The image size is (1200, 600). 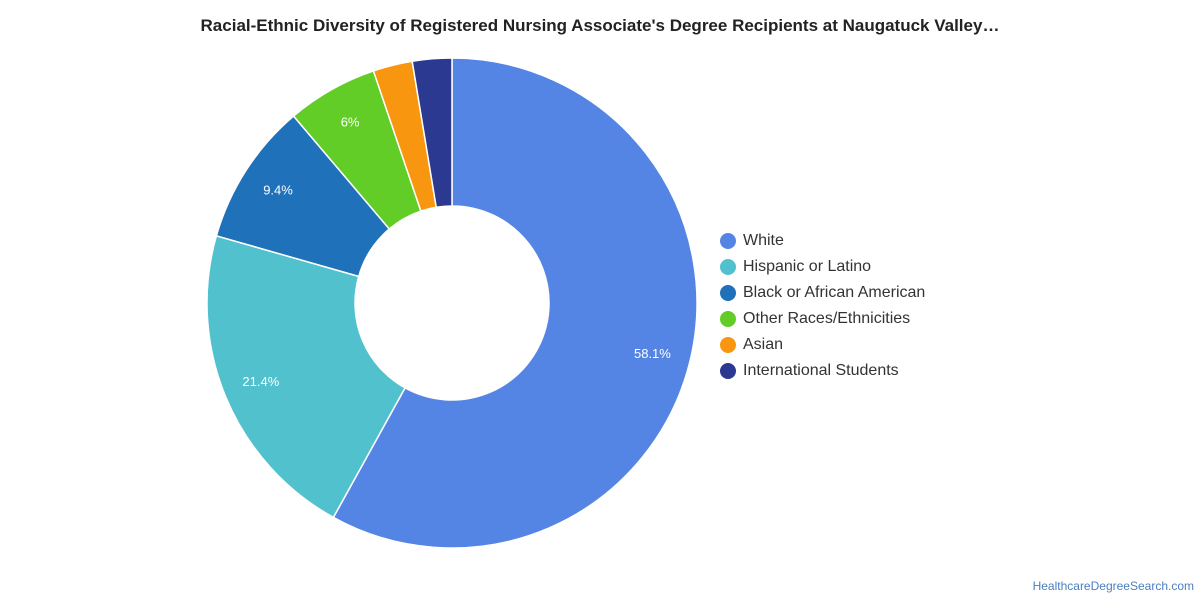 I want to click on legend-label: International Students, so click(x=821, y=370).